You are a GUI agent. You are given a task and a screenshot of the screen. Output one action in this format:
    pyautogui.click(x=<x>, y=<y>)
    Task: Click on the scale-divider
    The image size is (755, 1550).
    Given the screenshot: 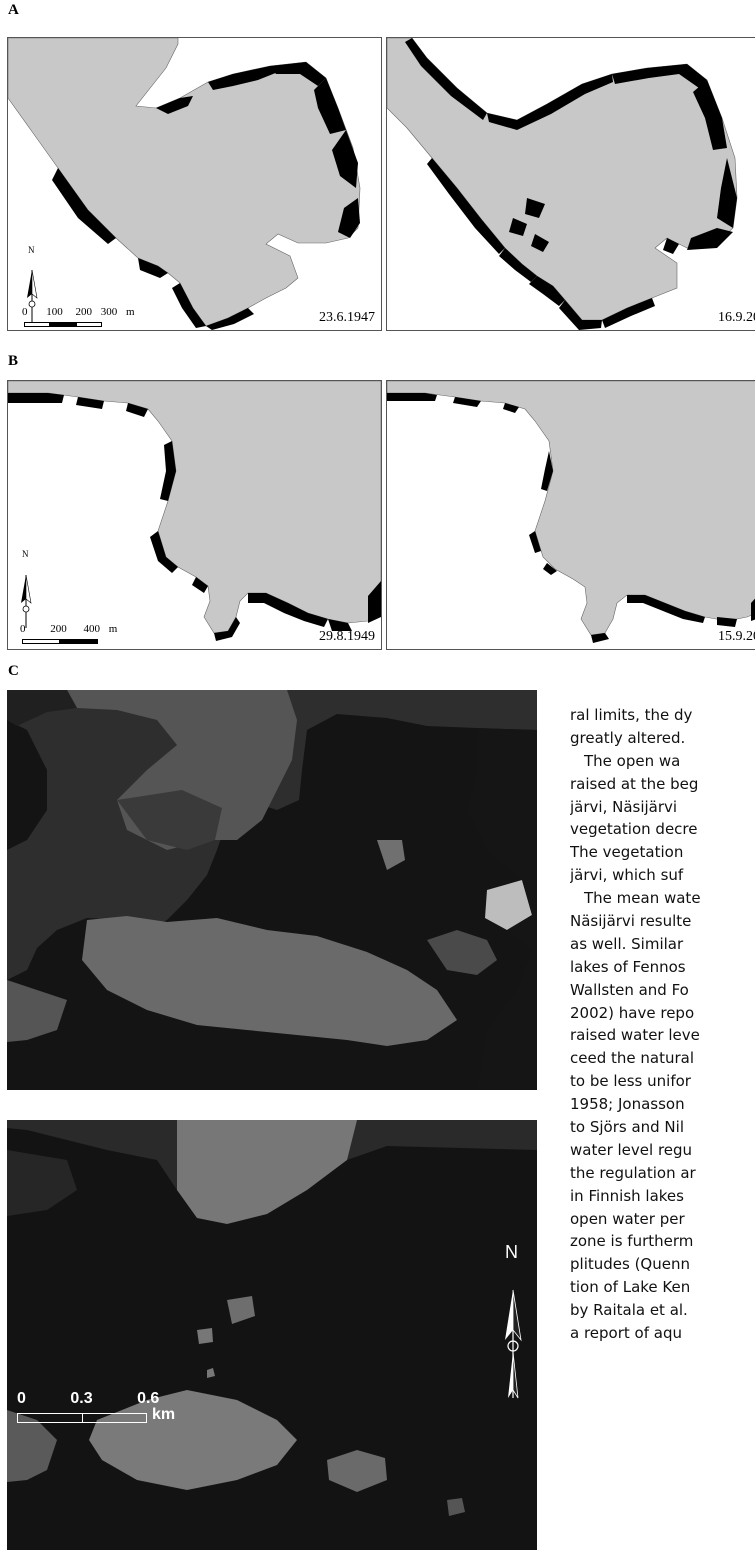 What is the action you would take?
    pyautogui.click(x=82, y=1418)
    